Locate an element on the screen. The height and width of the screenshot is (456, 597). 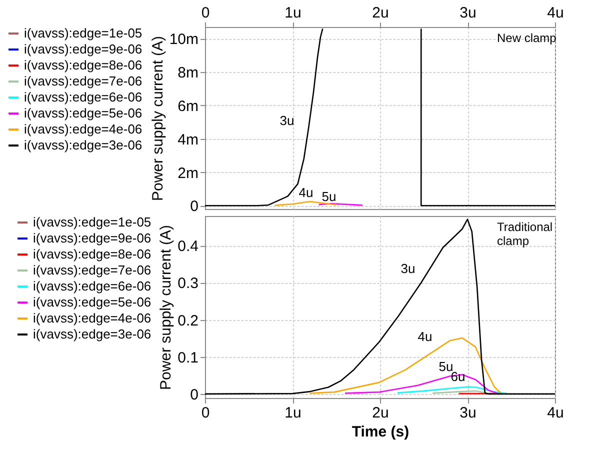
y-tick-label: 8m is located at coordinates (188, 73).